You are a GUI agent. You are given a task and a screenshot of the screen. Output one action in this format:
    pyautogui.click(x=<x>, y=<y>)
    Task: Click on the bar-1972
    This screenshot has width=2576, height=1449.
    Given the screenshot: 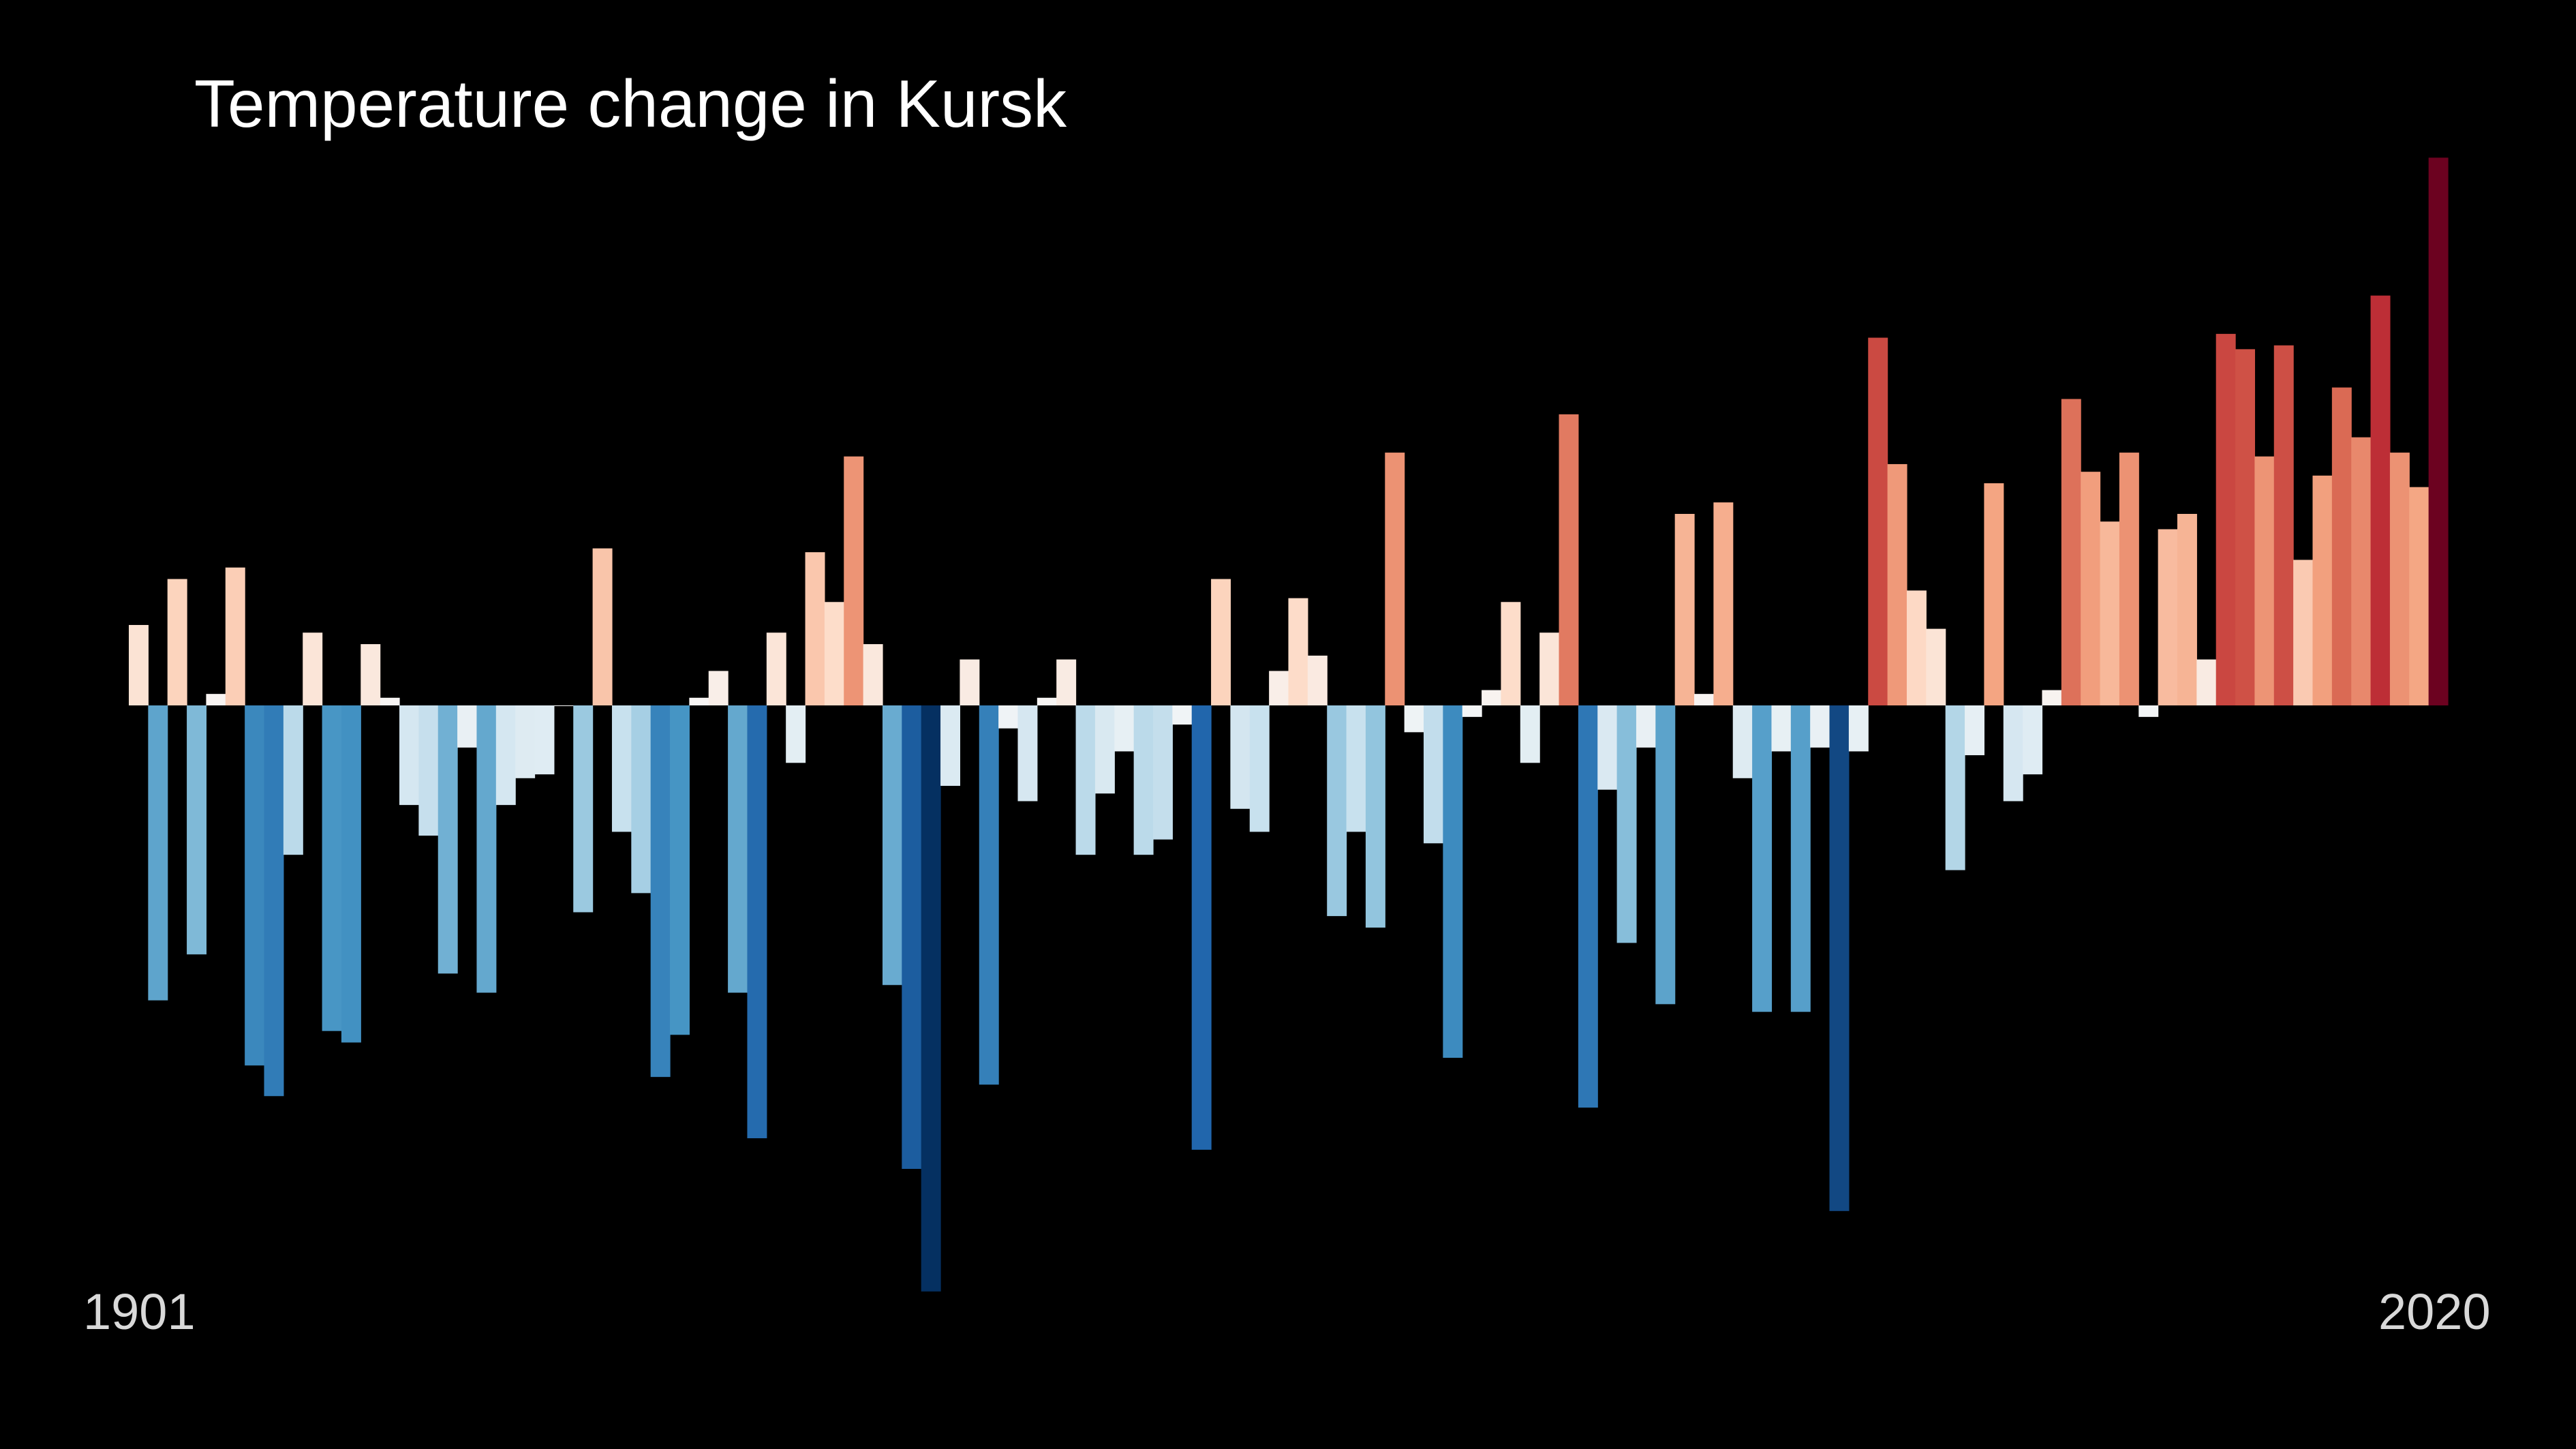 What is the action you would take?
    pyautogui.click(x=1511, y=653)
    